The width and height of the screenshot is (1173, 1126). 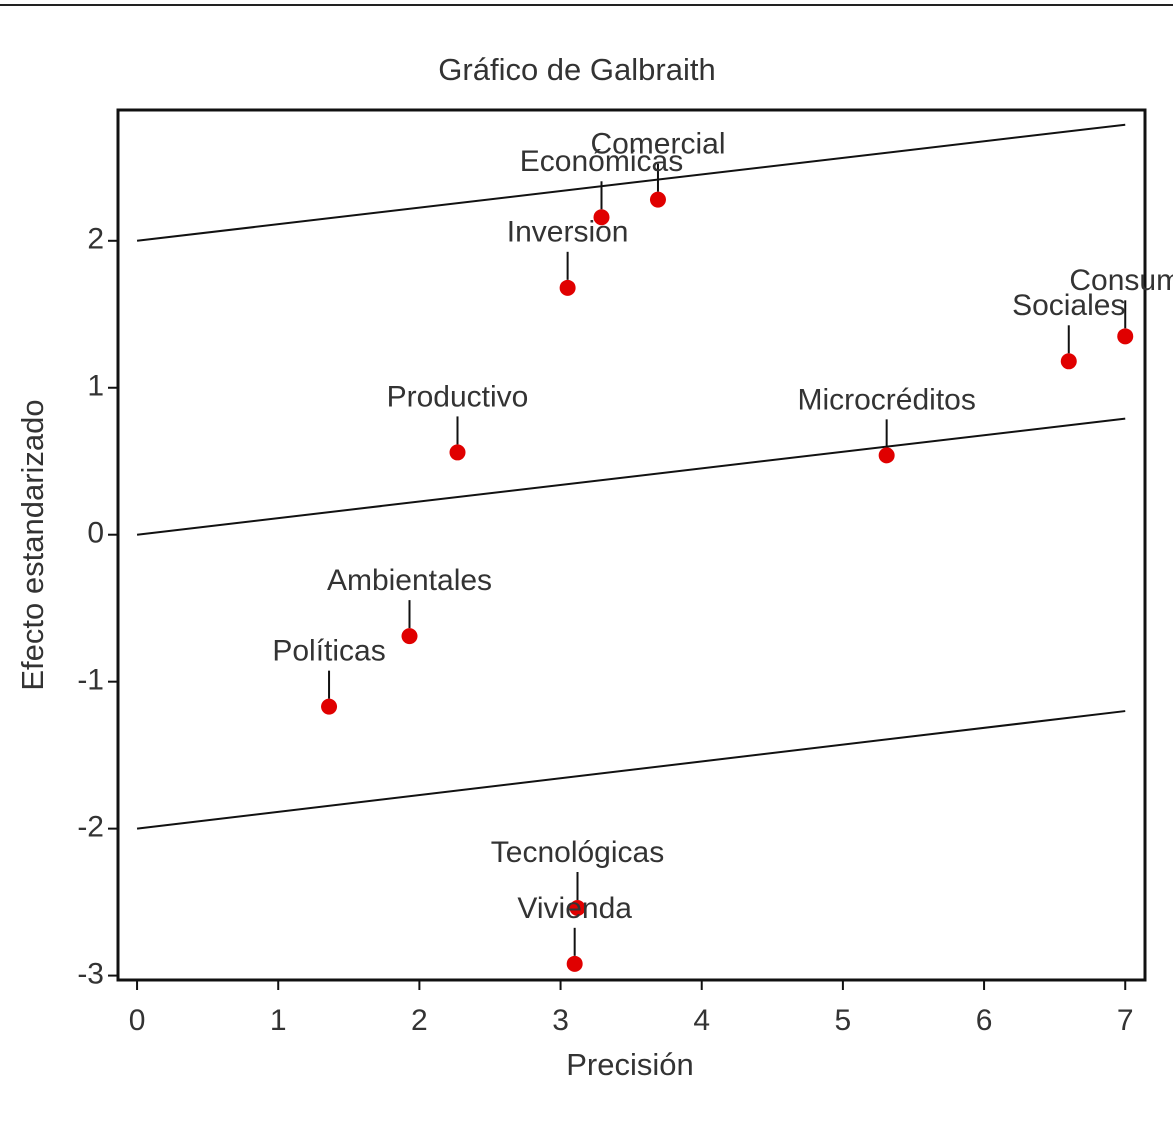 What do you see at coordinates (90, 680) in the screenshot?
I see `y-tick-label: -1` at bounding box center [90, 680].